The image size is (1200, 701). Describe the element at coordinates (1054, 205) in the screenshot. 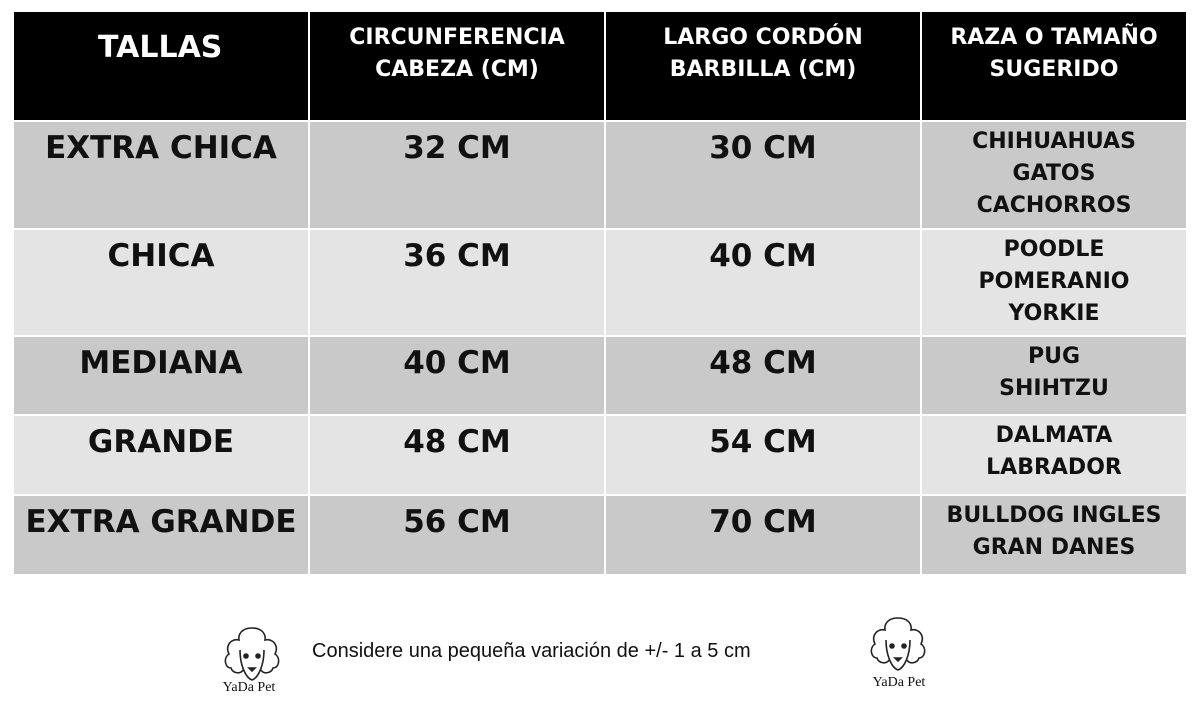

I see `breed-text: CACHORROS` at that location.